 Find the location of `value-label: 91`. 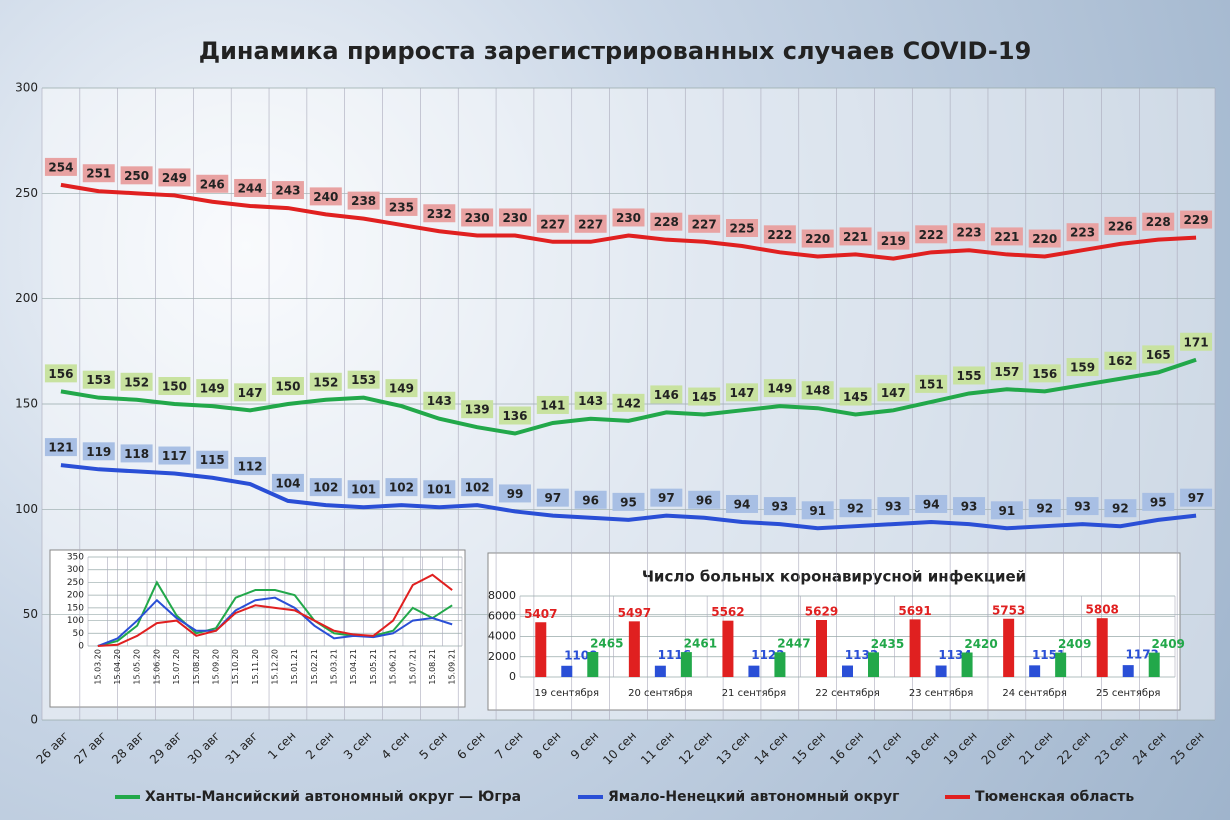

value-label: 91 is located at coordinates (817, 511).